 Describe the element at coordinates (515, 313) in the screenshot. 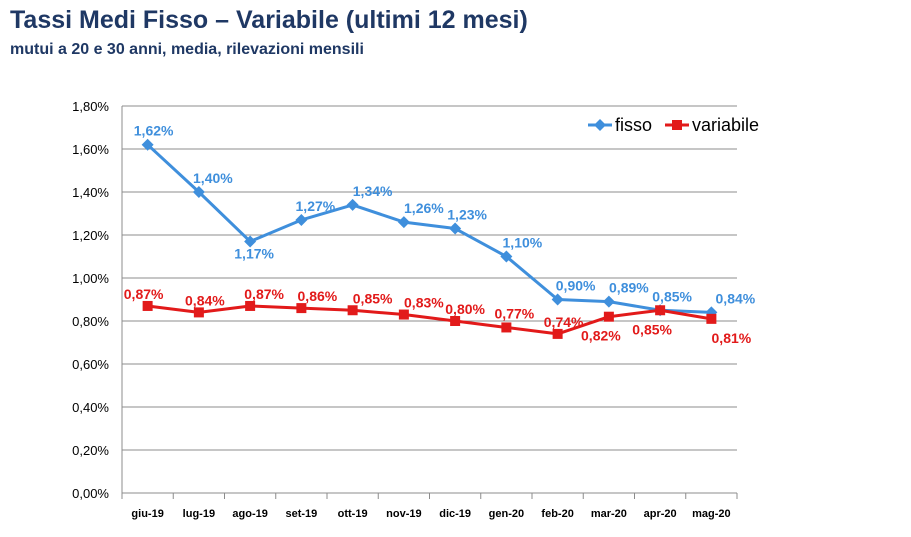

I see `variabile-data-label: 0,77%` at that location.